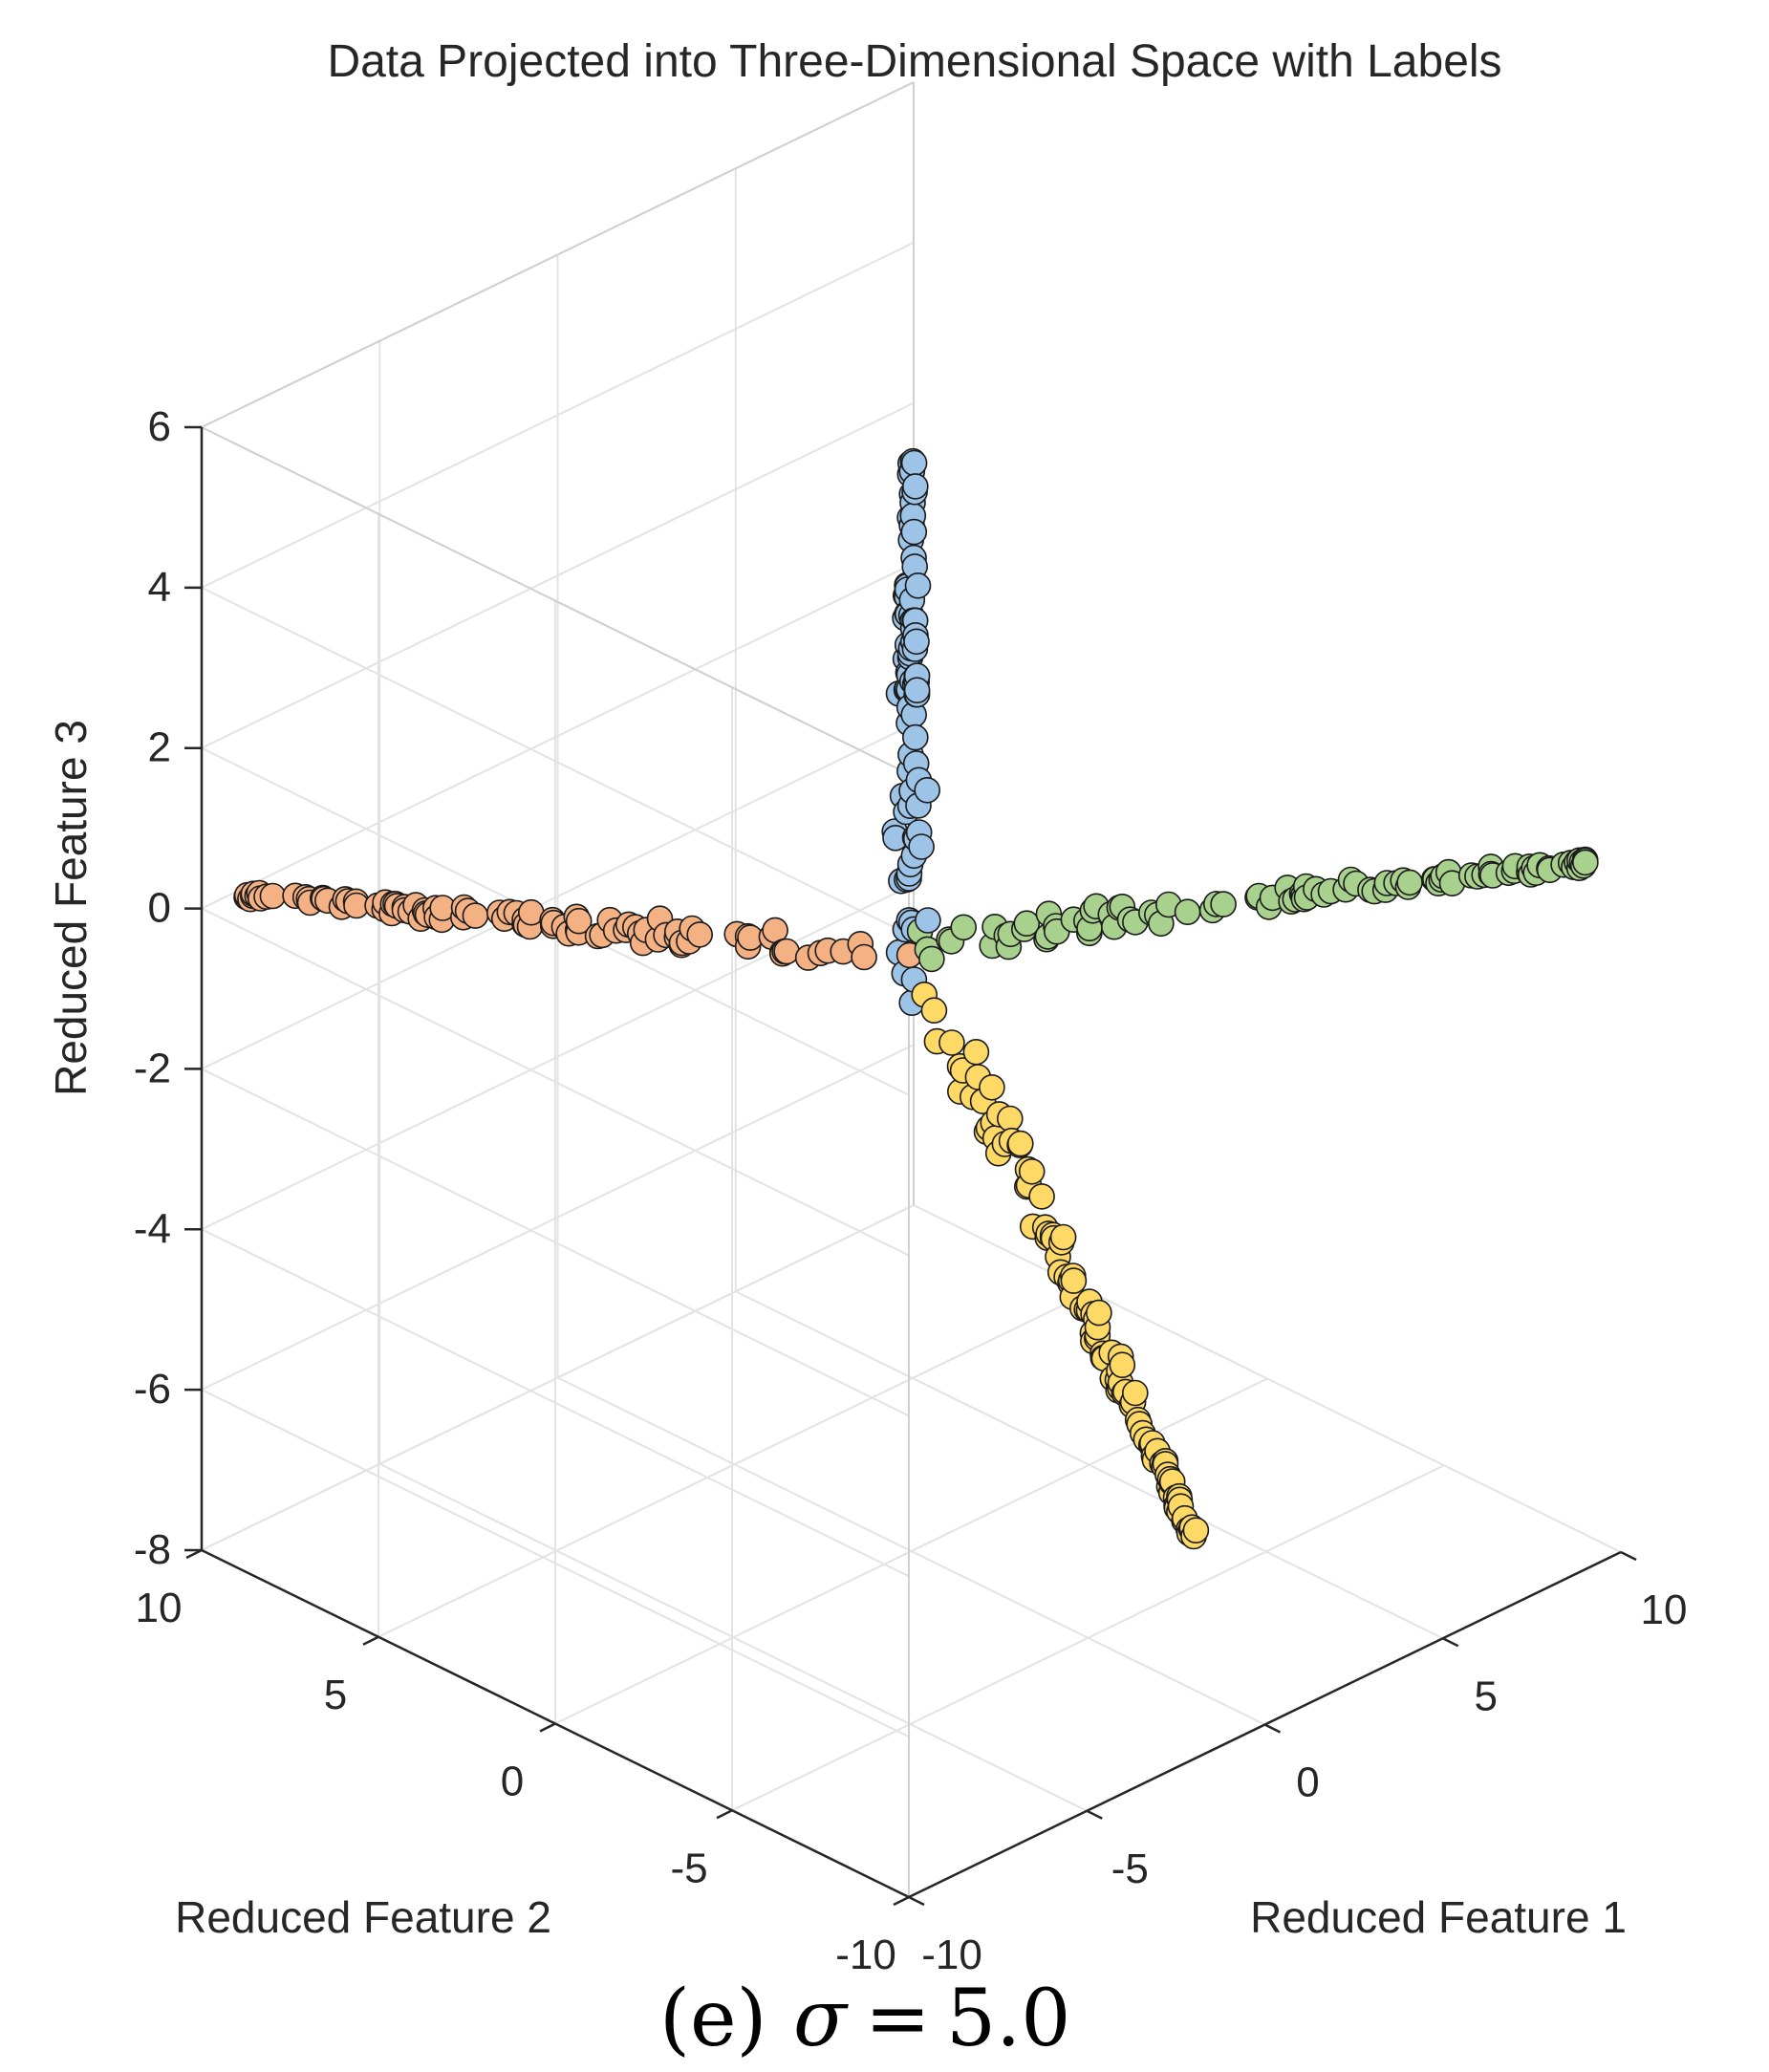 This screenshot has height=2072, width=1769. I want to click on x-tick-label: 10, so click(1665, 1609).